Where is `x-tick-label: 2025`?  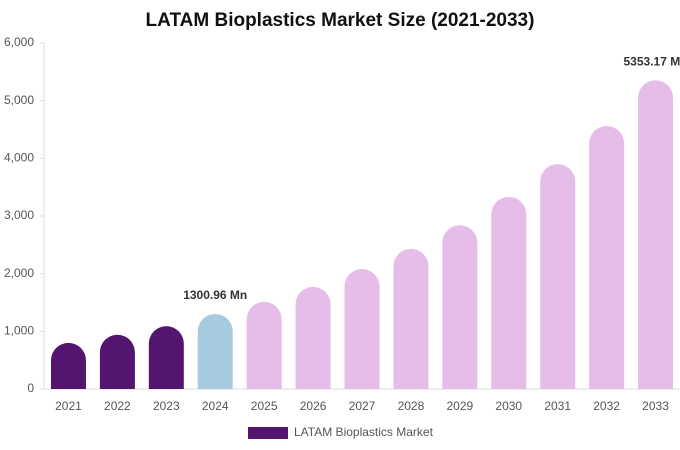 x-tick-label: 2025 is located at coordinates (264, 406).